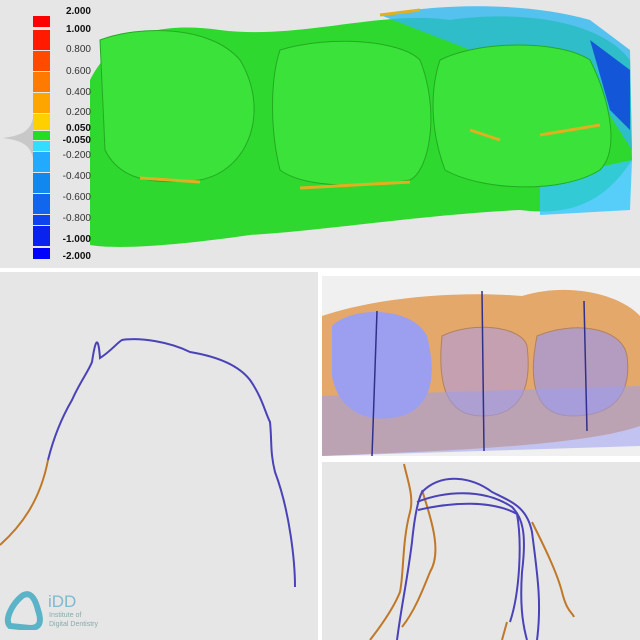  I want to click on scale-label: 0.800, so click(78, 49).